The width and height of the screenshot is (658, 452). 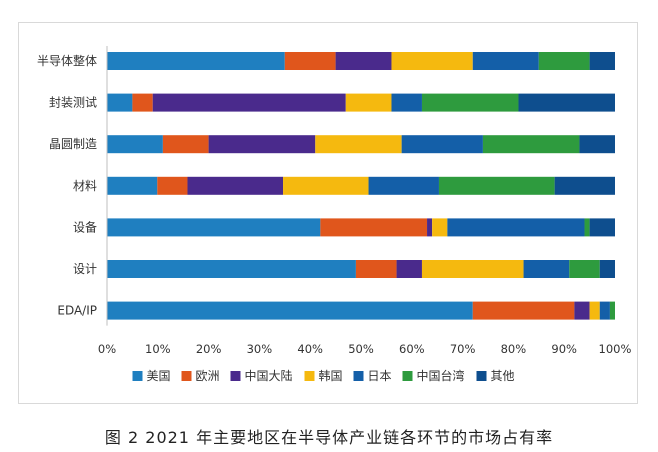 What do you see at coordinates (159, 376) in the screenshot?
I see `legend-label: 美国` at bounding box center [159, 376].